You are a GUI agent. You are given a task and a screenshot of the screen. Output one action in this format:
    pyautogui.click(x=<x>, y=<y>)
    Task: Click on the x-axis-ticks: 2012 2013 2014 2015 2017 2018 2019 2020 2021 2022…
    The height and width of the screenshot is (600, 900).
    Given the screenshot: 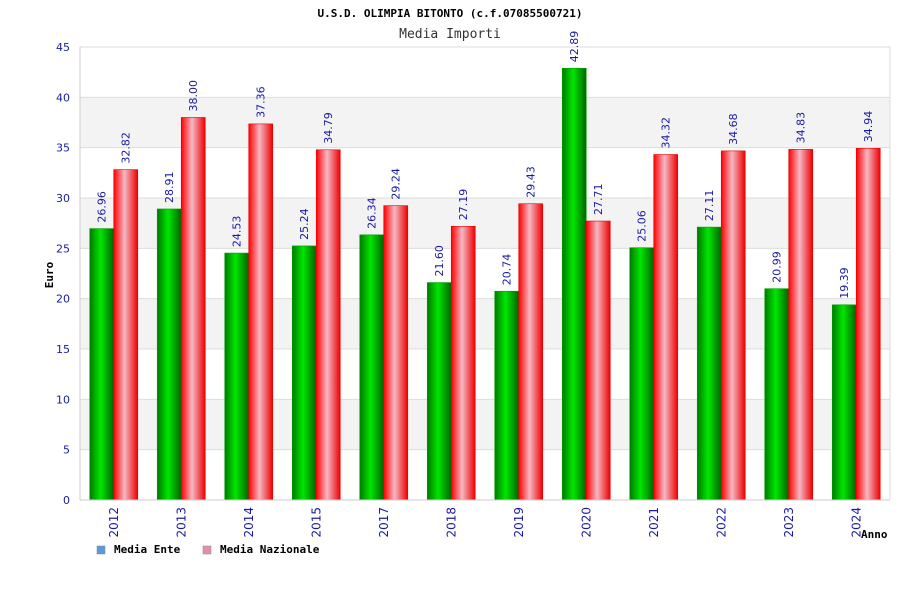 What is the action you would take?
    pyautogui.click(x=485, y=522)
    